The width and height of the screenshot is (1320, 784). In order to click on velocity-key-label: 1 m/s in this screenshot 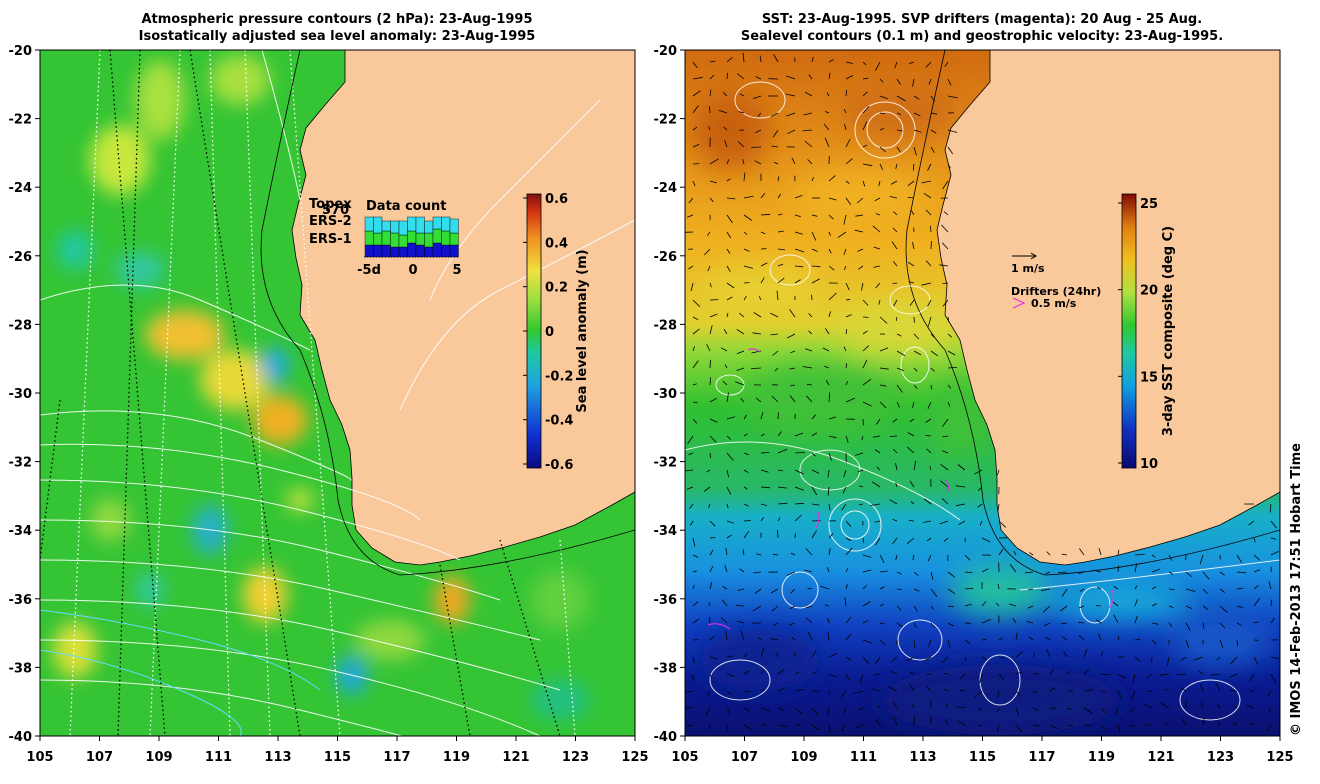, I will do `click(1028, 268)`.